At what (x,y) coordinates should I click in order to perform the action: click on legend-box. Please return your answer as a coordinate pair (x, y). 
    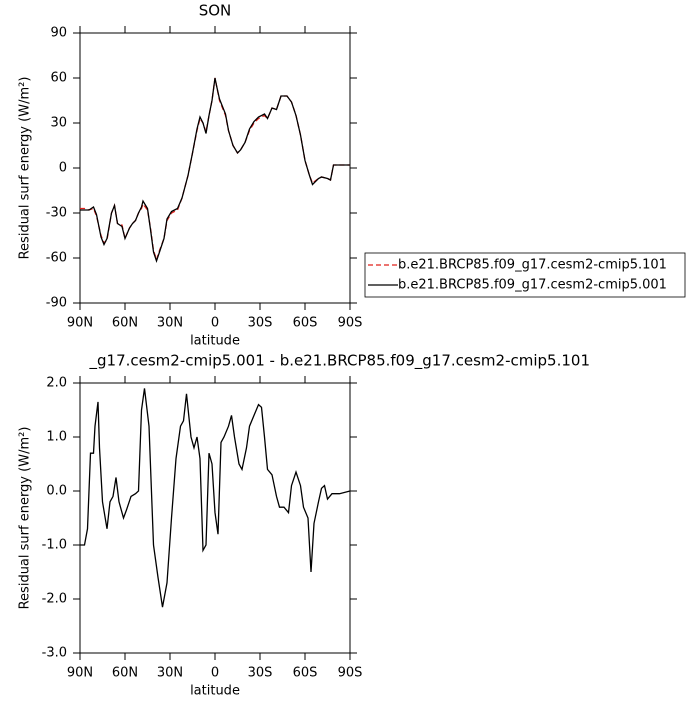
    Looking at the image, I should click on (525, 275).